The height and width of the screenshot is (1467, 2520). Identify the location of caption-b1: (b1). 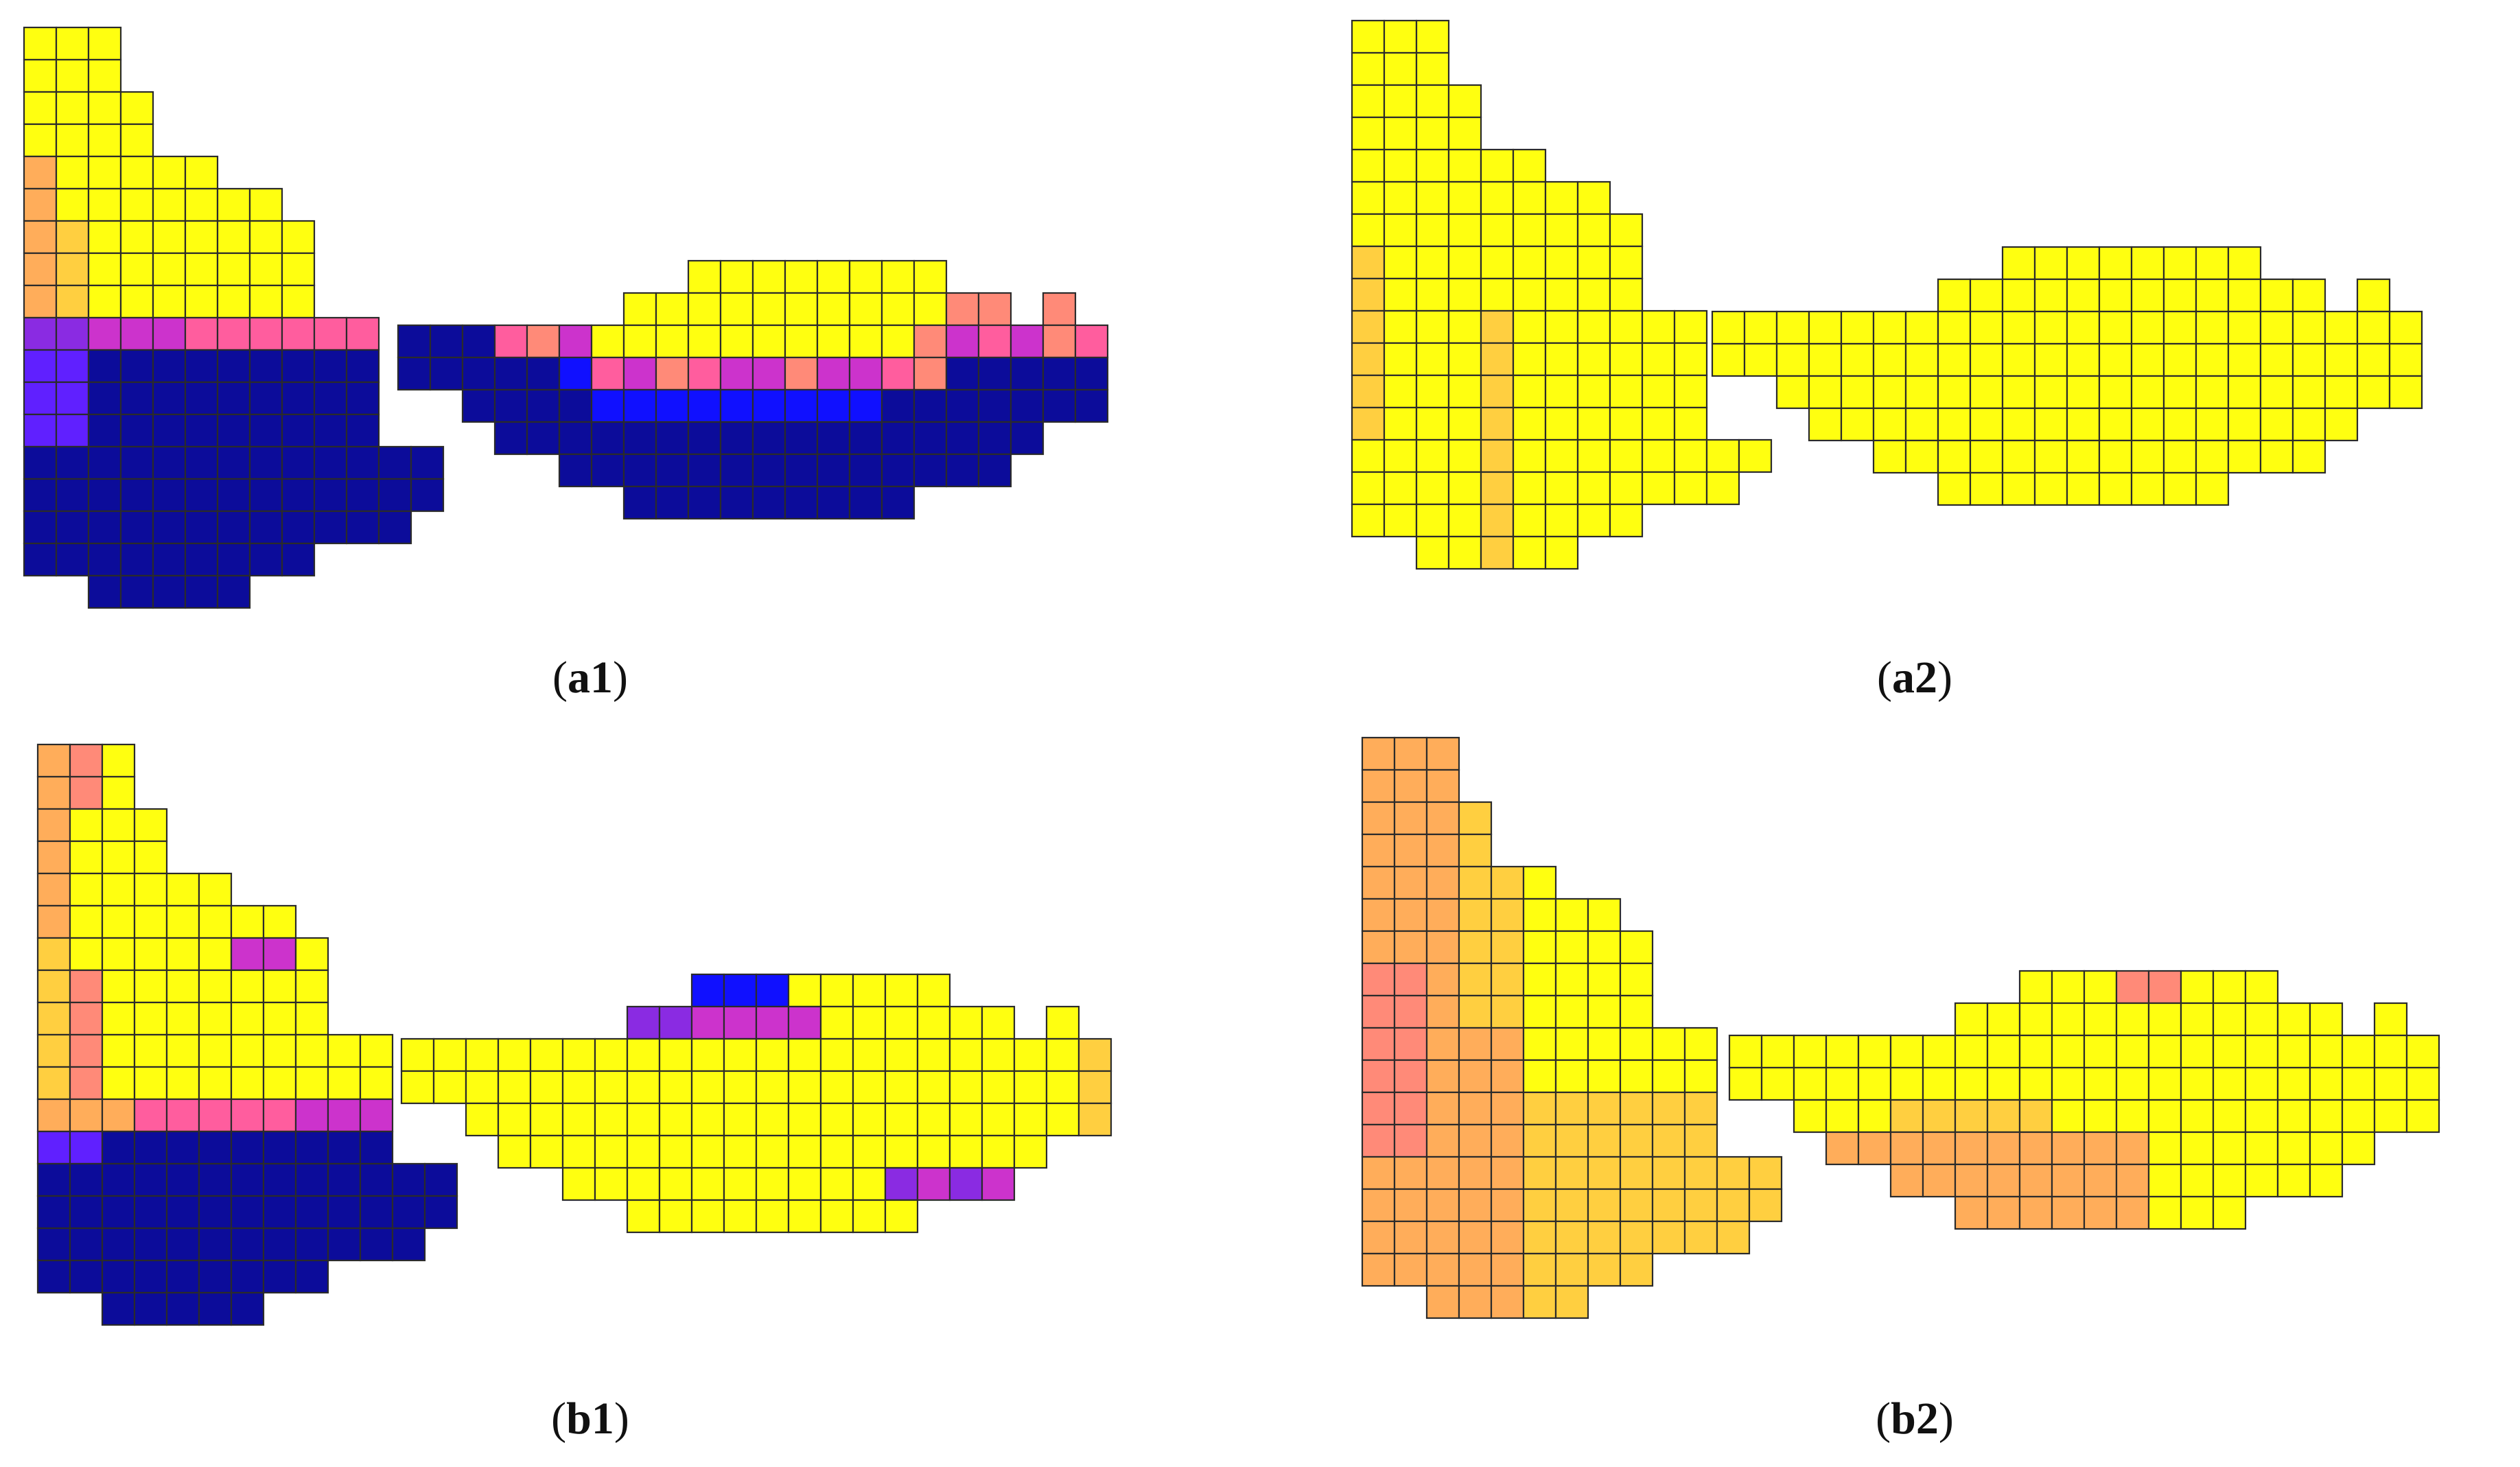
(590, 1419).